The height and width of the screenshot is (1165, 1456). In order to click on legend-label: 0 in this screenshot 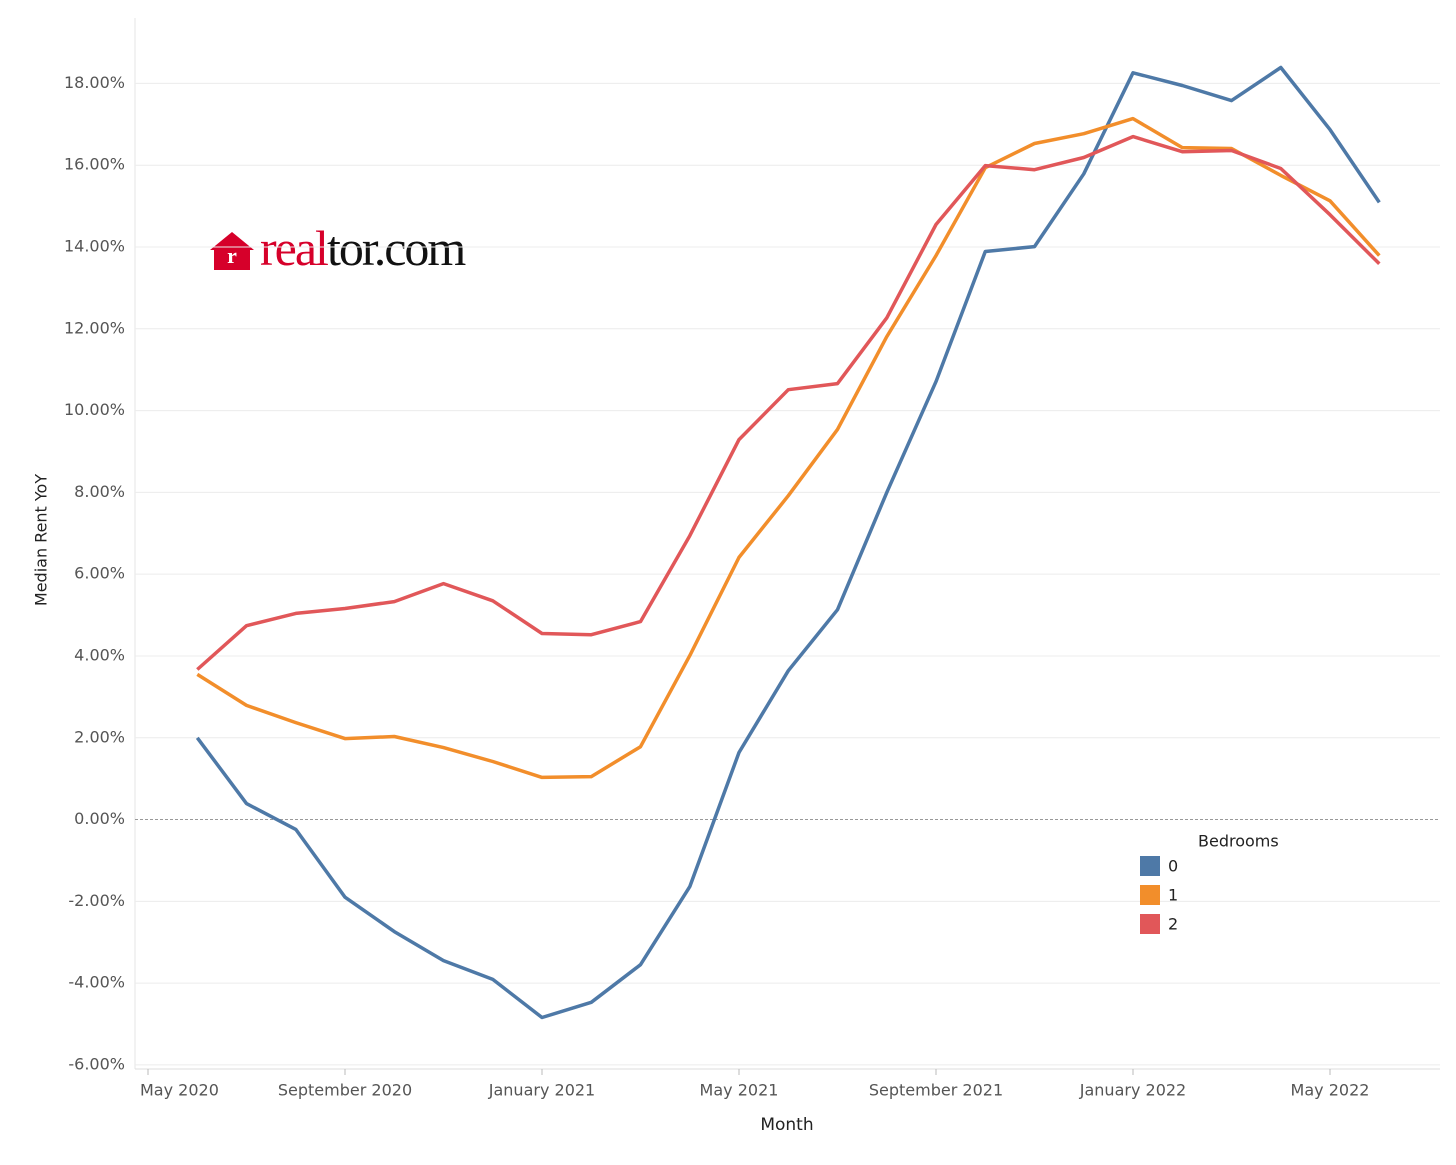, I will do `click(1173, 866)`.